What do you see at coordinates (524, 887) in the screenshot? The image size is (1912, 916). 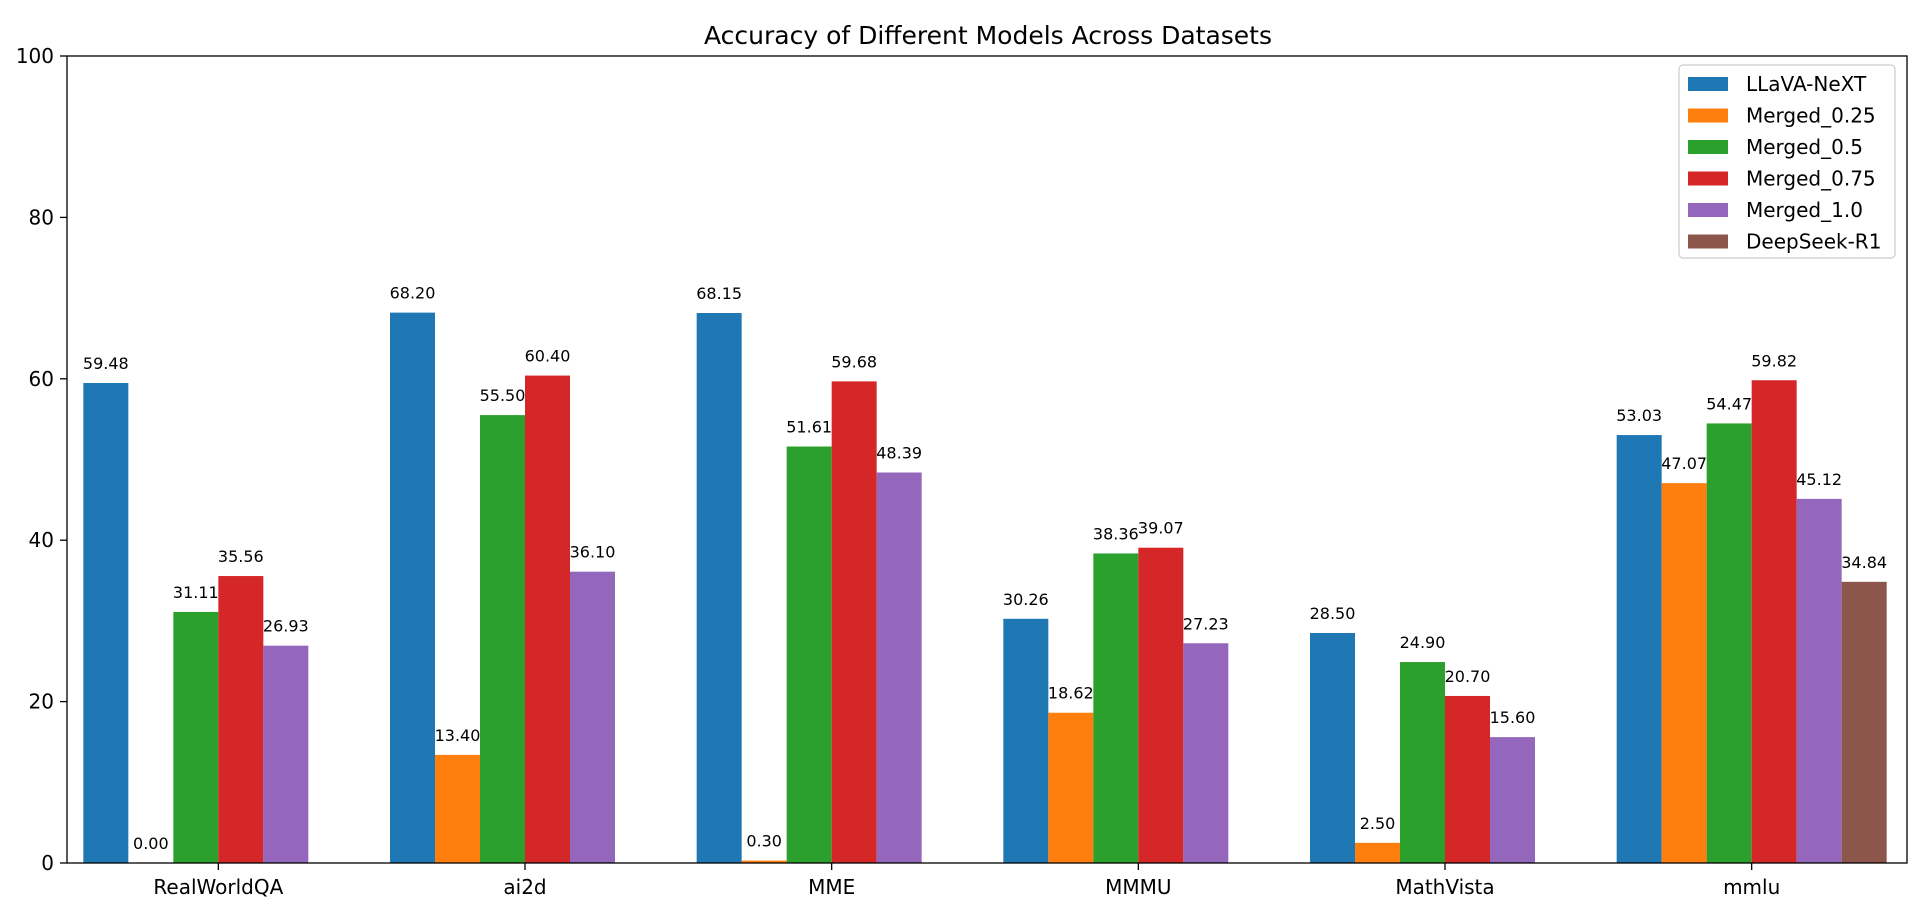 I see `x-tick-label: ai2d` at bounding box center [524, 887].